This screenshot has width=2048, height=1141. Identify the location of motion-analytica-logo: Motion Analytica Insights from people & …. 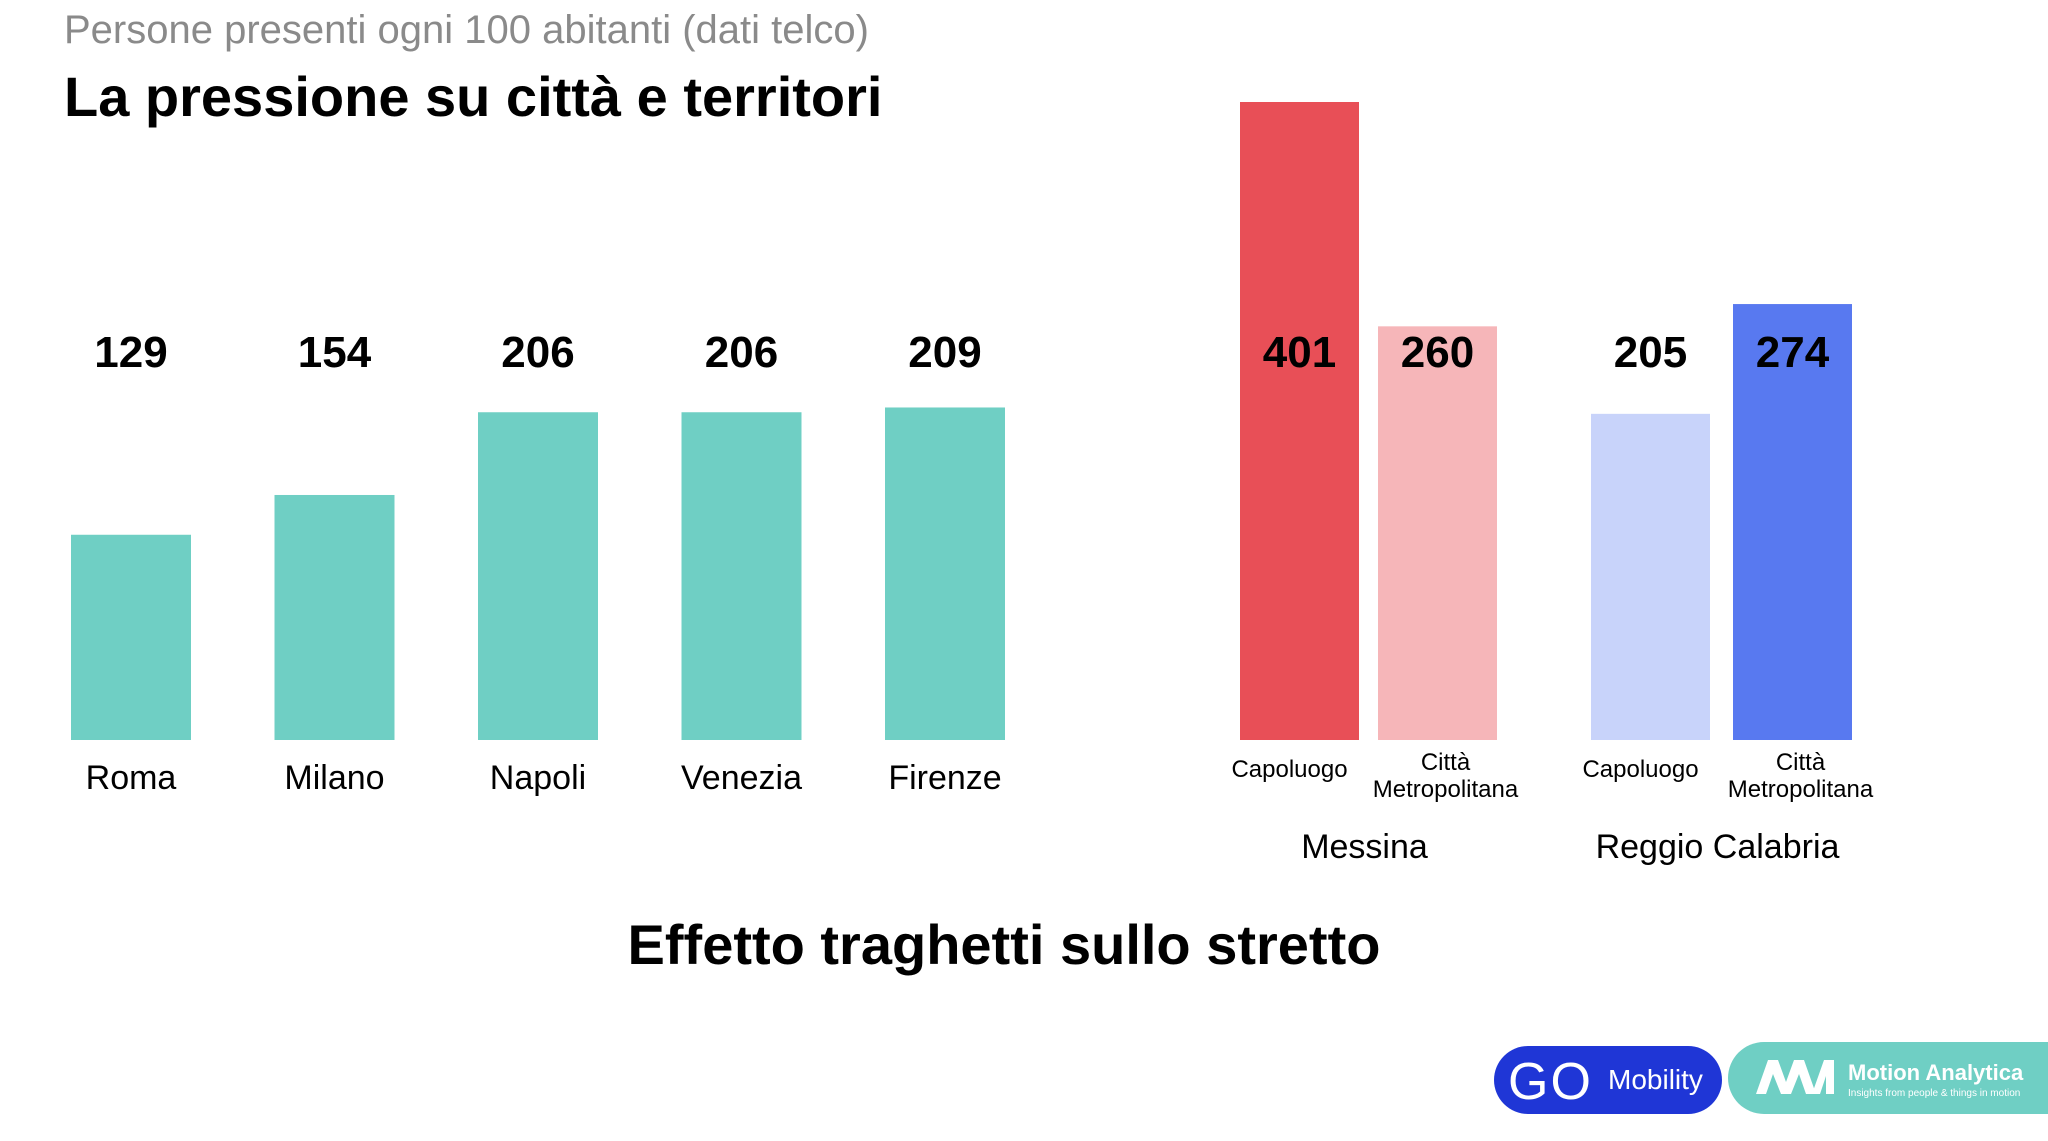
(1888, 1078).